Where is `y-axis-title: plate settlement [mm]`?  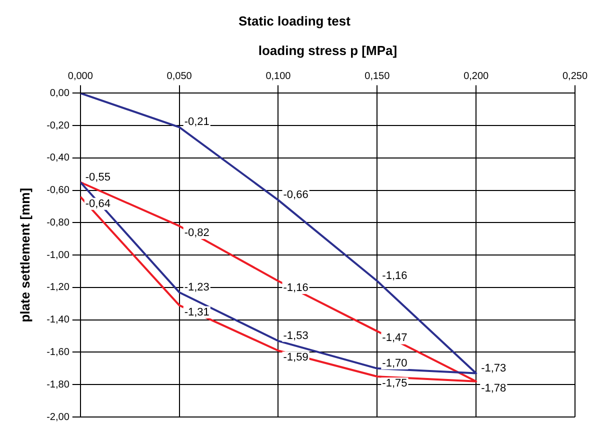
y-axis-title: plate settlement [mm] is located at coordinates (24, 255).